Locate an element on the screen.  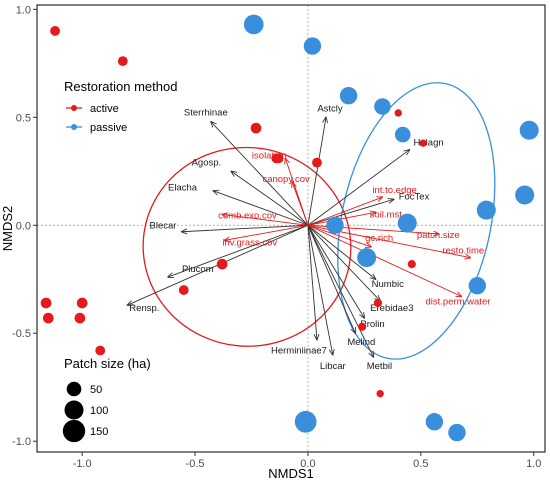
y-axis-title: NMDS2 is located at coordinates (7, 229).